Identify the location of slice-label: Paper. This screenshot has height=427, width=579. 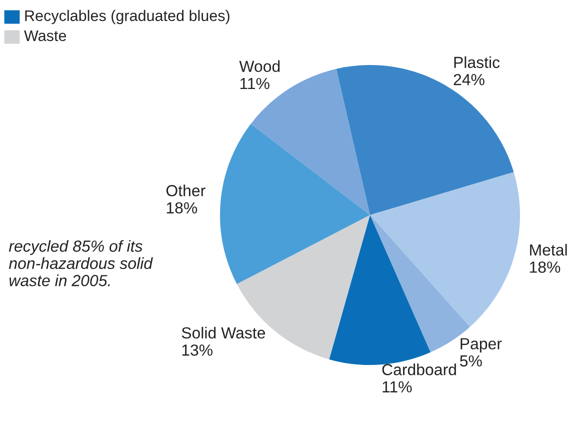
(481, 345).